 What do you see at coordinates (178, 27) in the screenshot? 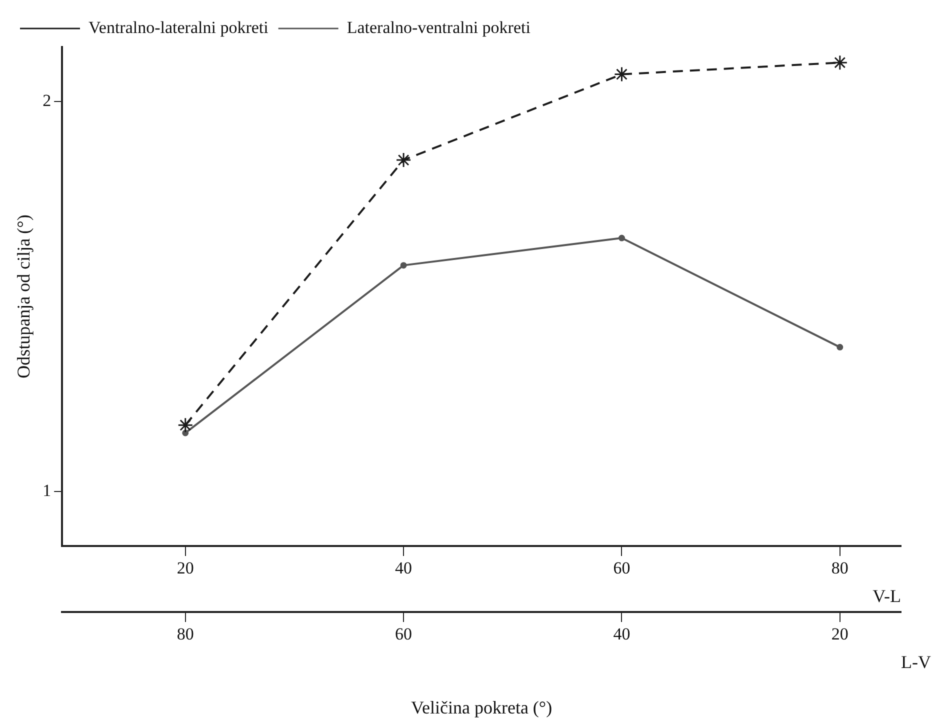
I see `legend-label: Ventralno-lateralni pokreti` at bounding box center [178, 27].